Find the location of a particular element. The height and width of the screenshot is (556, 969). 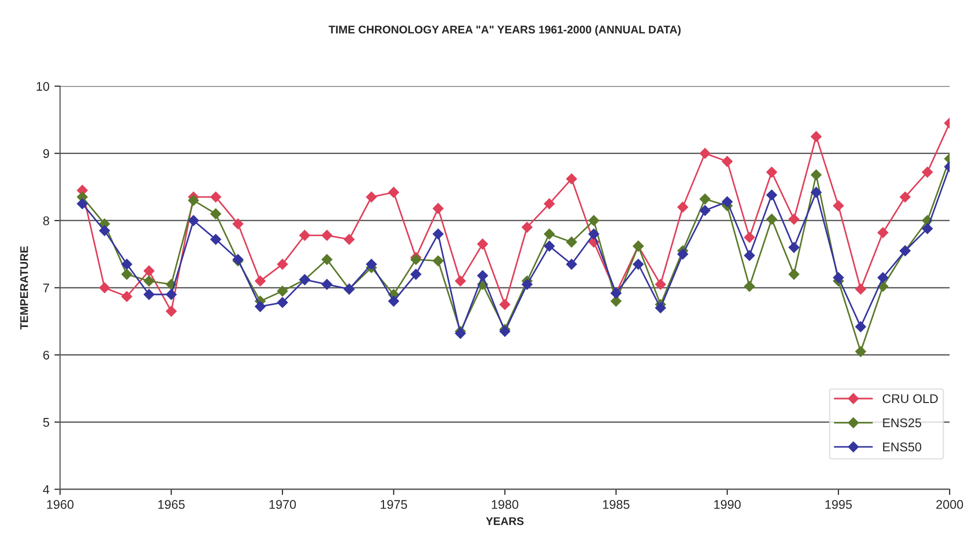

y-axis-title: TEMPERATURE is located at coordinates (24, 288).